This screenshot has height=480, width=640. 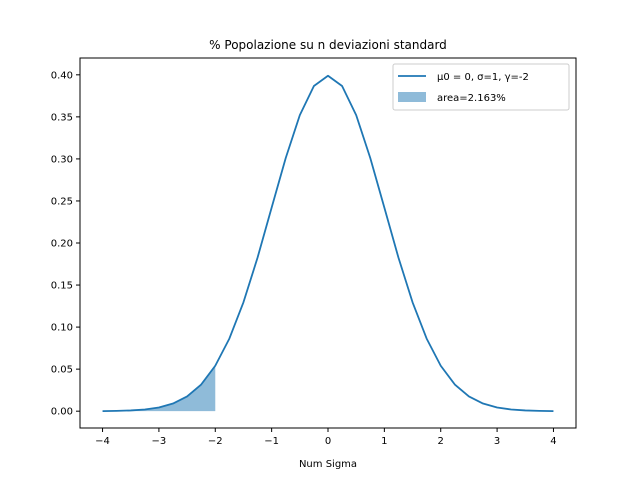 What do you see at coordinates (62, 75) in the screenshot?
I see `y-tick-label: 0.40` at bounding box center [62, 75].